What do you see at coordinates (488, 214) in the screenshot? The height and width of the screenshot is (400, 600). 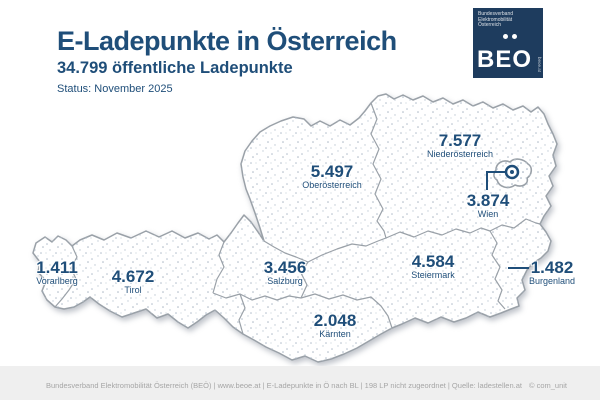 I see `region-name: Wien` at bounding box center [488, 214].